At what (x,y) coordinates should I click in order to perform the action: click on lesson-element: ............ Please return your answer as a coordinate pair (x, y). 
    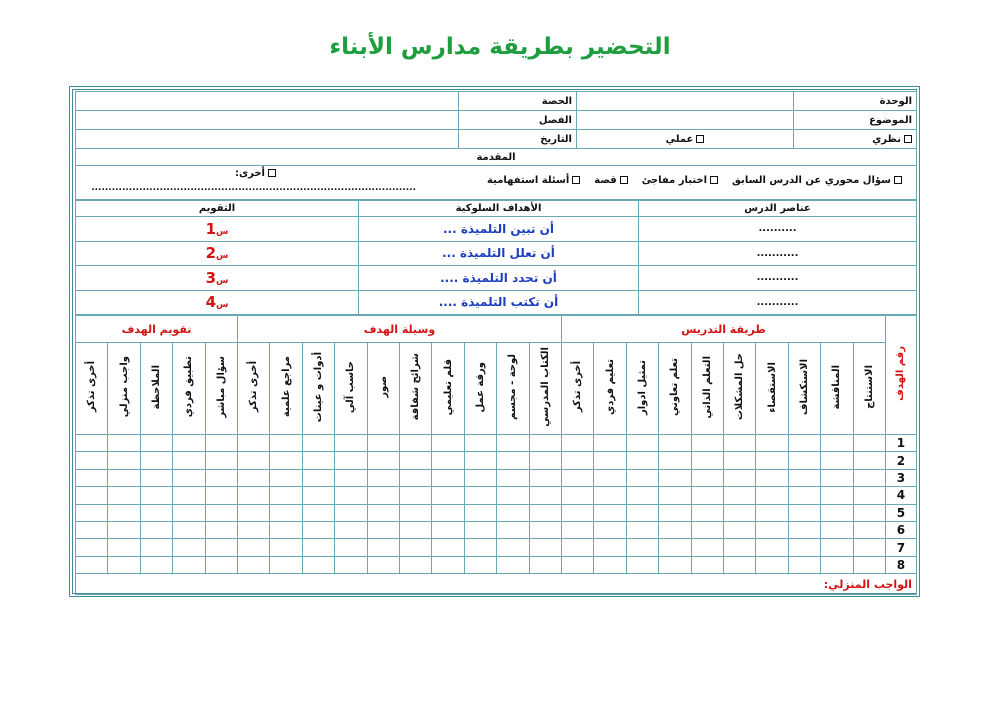
    Looking at the image, I should click on (777, 253).